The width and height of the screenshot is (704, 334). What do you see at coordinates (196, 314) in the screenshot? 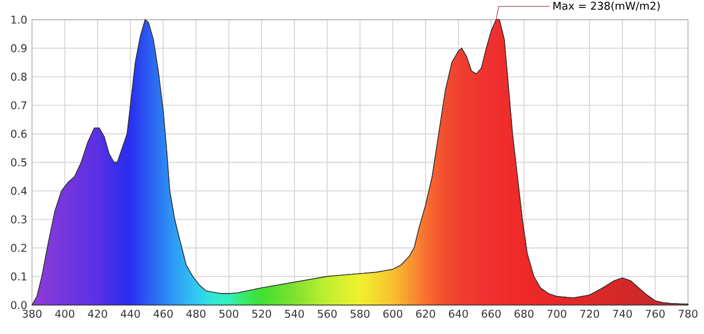
I see `x-tick-label: 480` at bounding box center [196, 314].